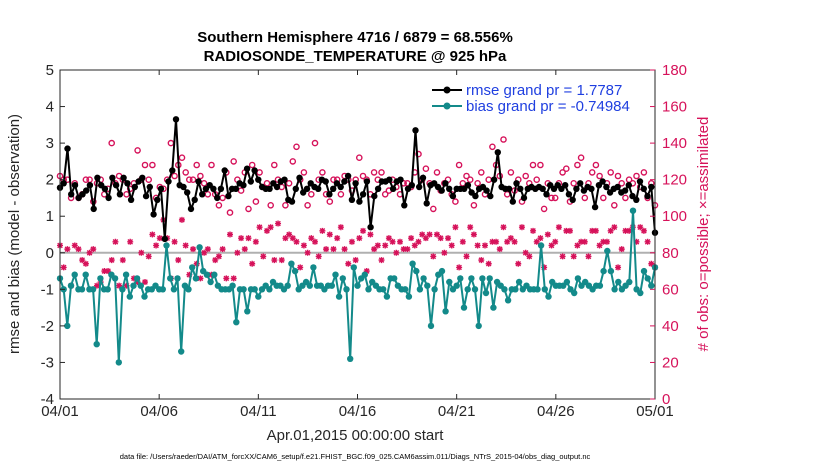 The image size is (830, 470). I want to click on y-left-tick-label: -4, so click(47, 399).